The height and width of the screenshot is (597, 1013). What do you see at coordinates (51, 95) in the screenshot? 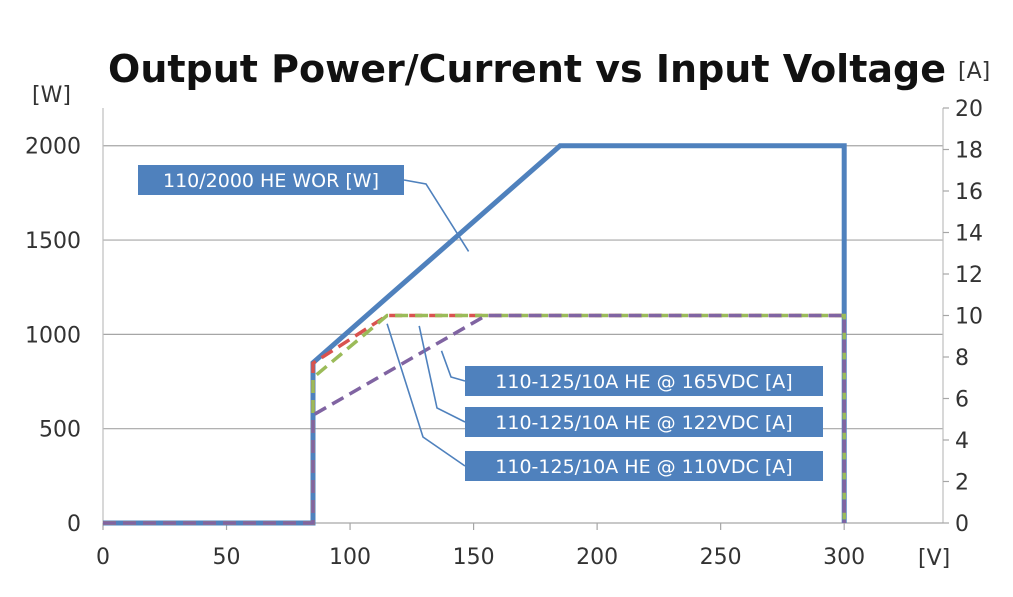
I see `y-left-unit-label: [W]` at bounding box center [51, 95].